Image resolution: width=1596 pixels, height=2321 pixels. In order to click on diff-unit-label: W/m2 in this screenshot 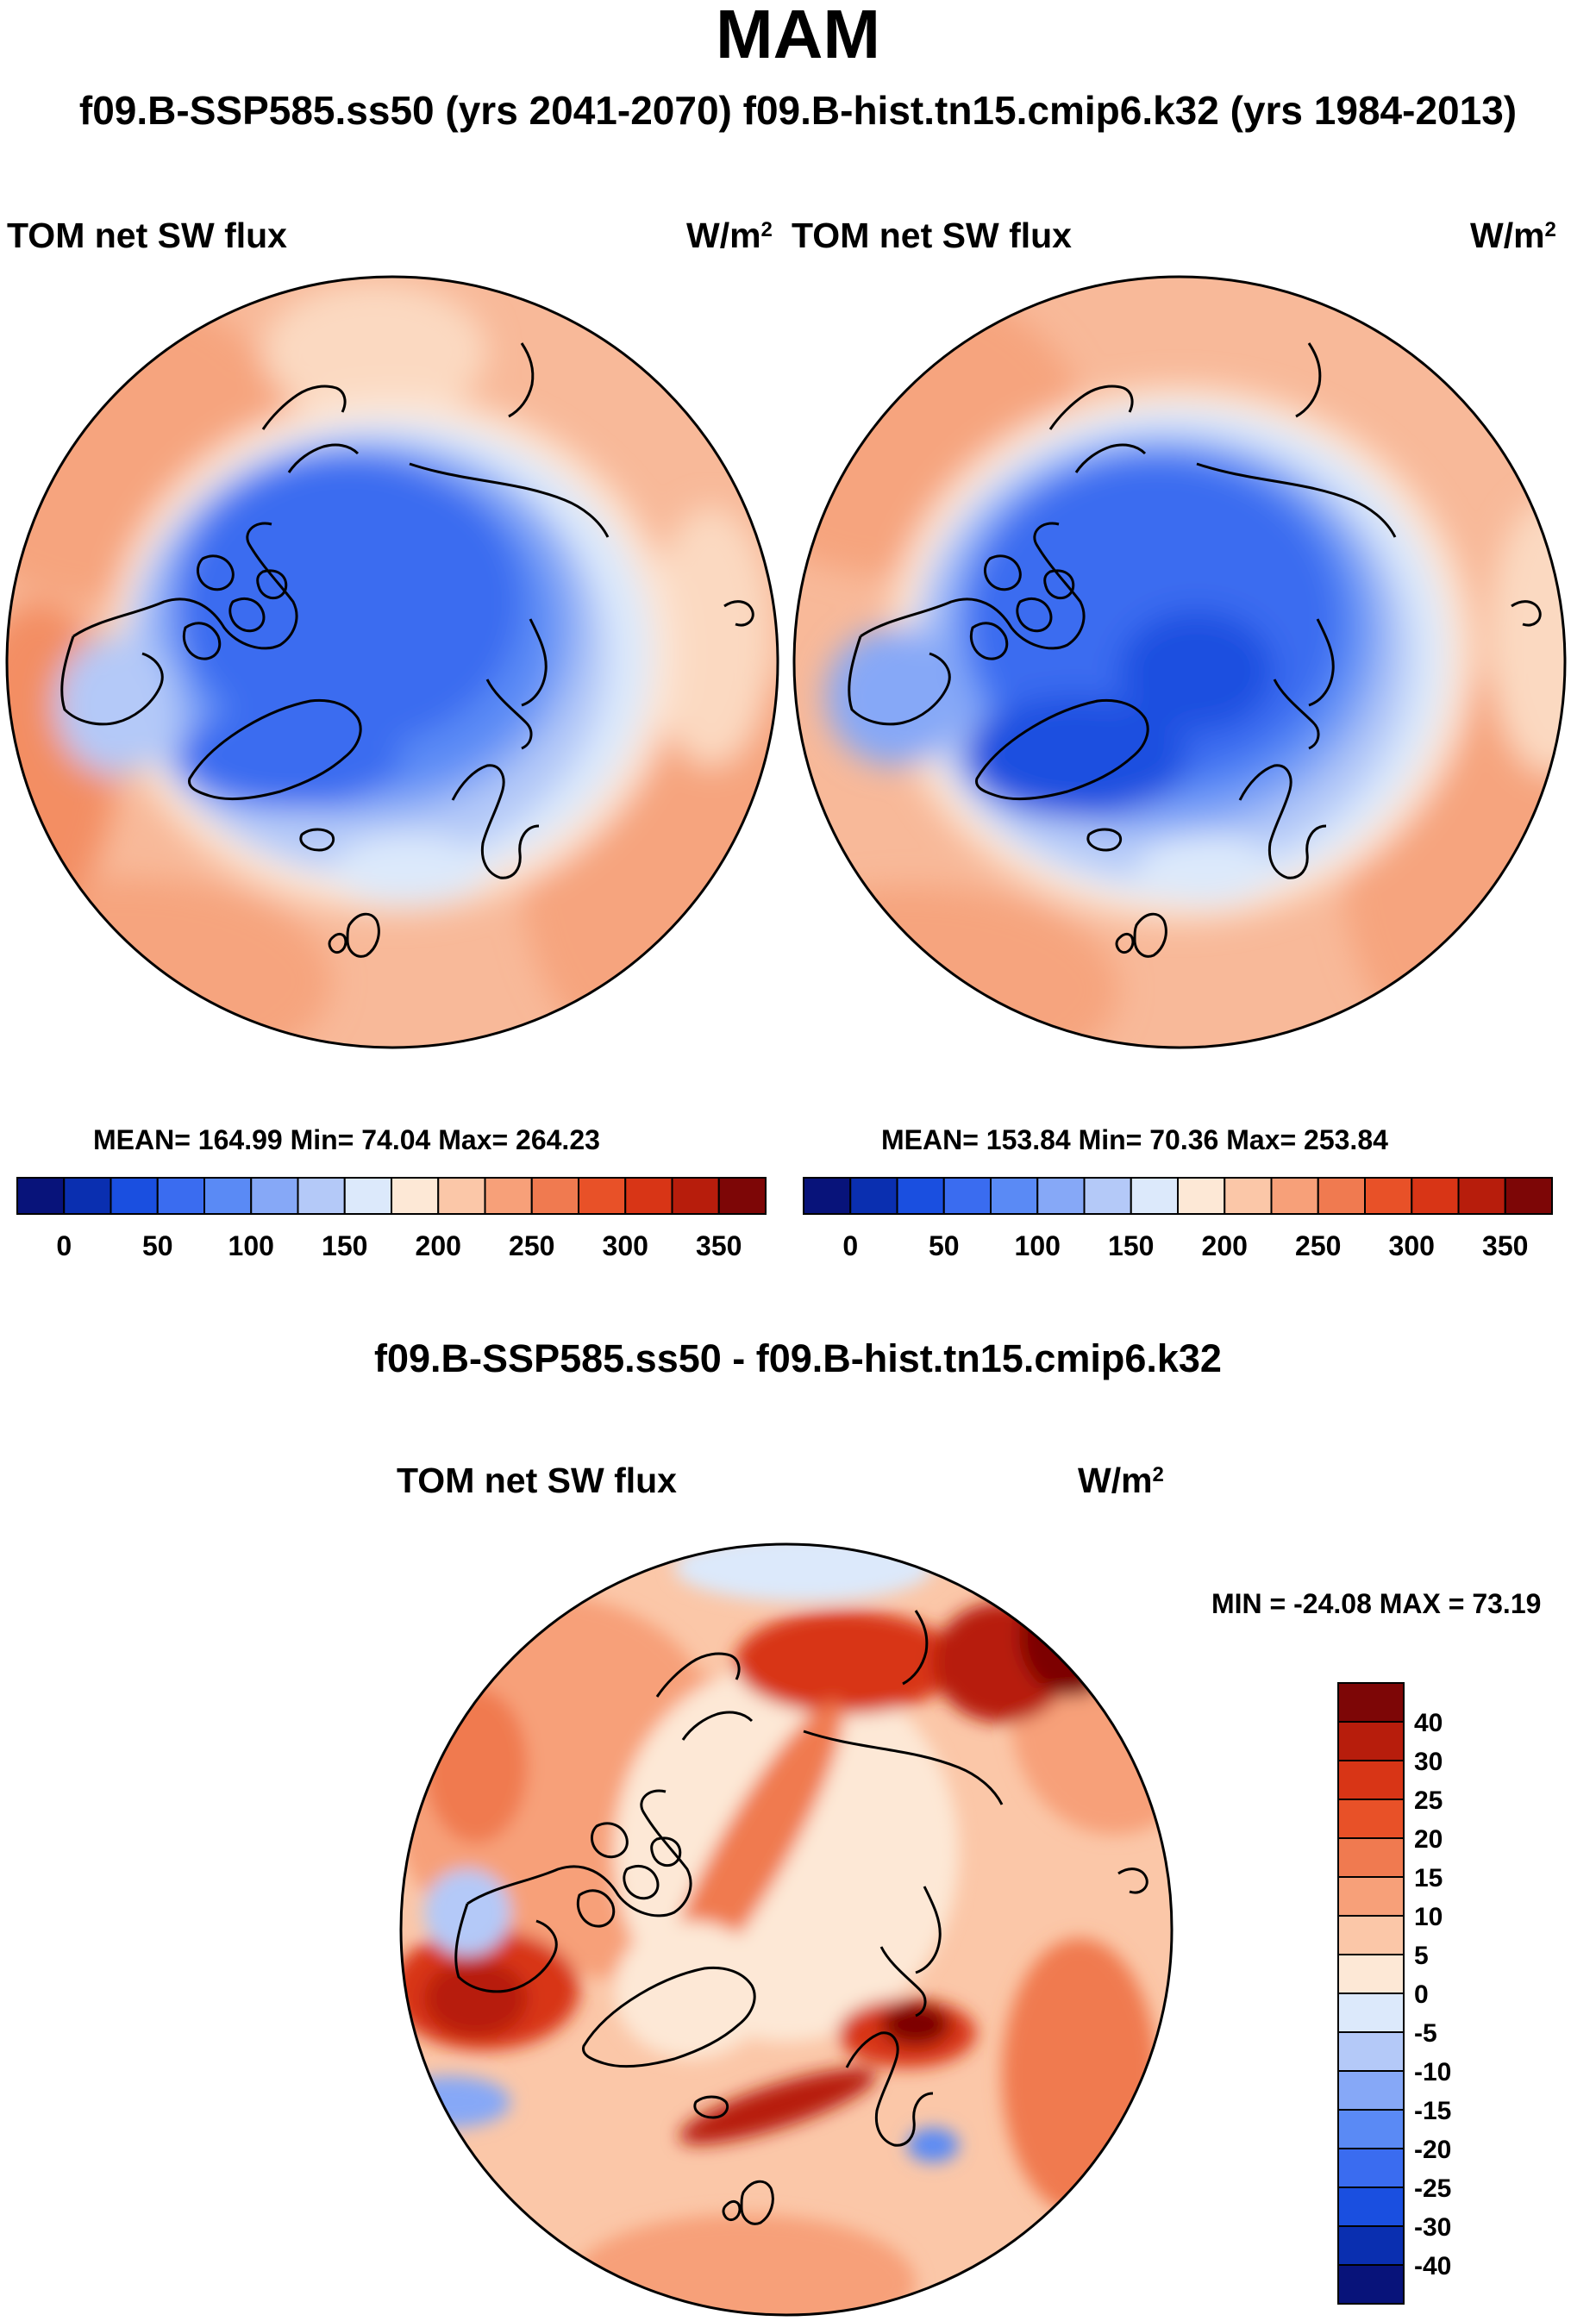, I will do `click(1121, 1480)`.